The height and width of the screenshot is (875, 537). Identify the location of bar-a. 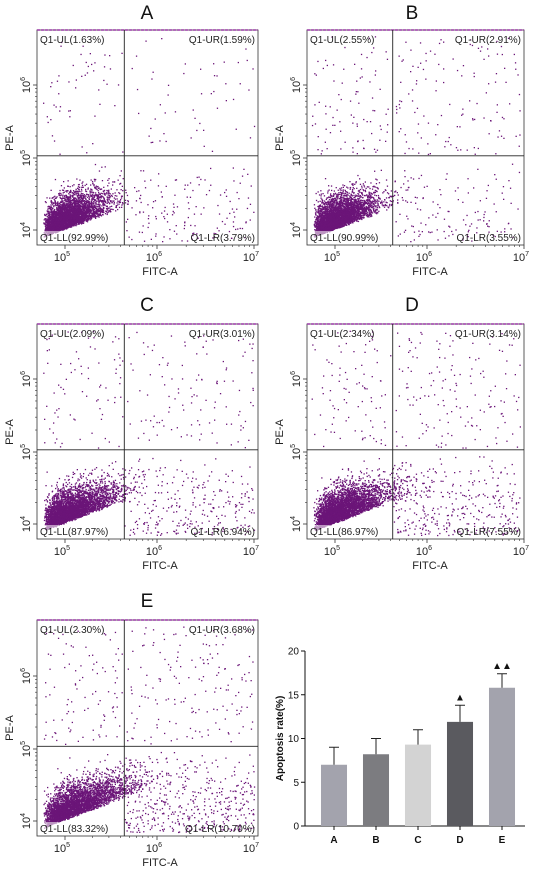
(334, 795).